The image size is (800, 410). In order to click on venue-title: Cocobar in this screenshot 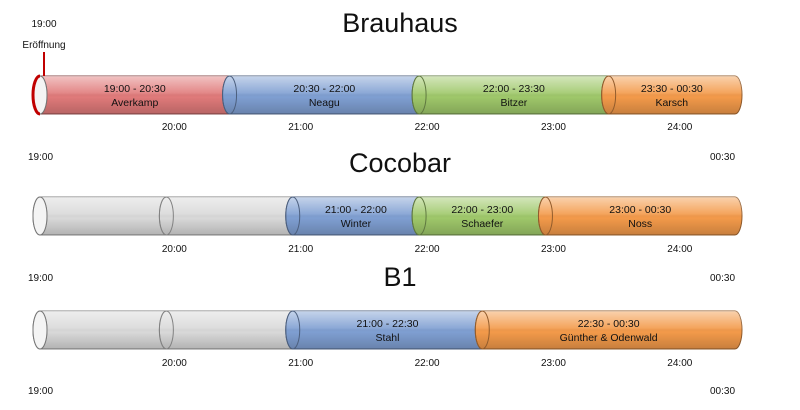, I will do `click(400, 163)`.